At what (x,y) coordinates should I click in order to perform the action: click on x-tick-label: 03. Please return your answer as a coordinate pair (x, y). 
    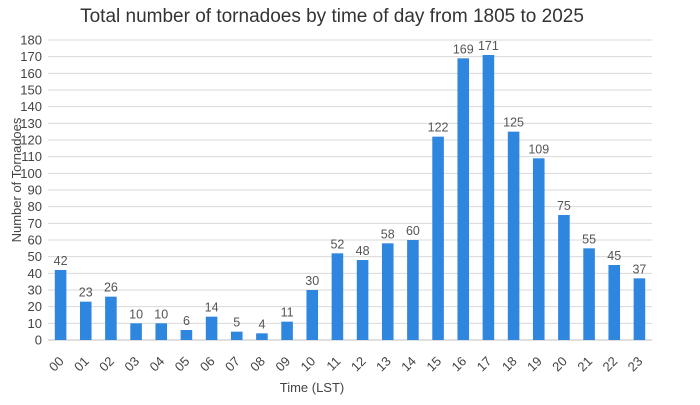
    Looking at the image, I should click on (131, 364).